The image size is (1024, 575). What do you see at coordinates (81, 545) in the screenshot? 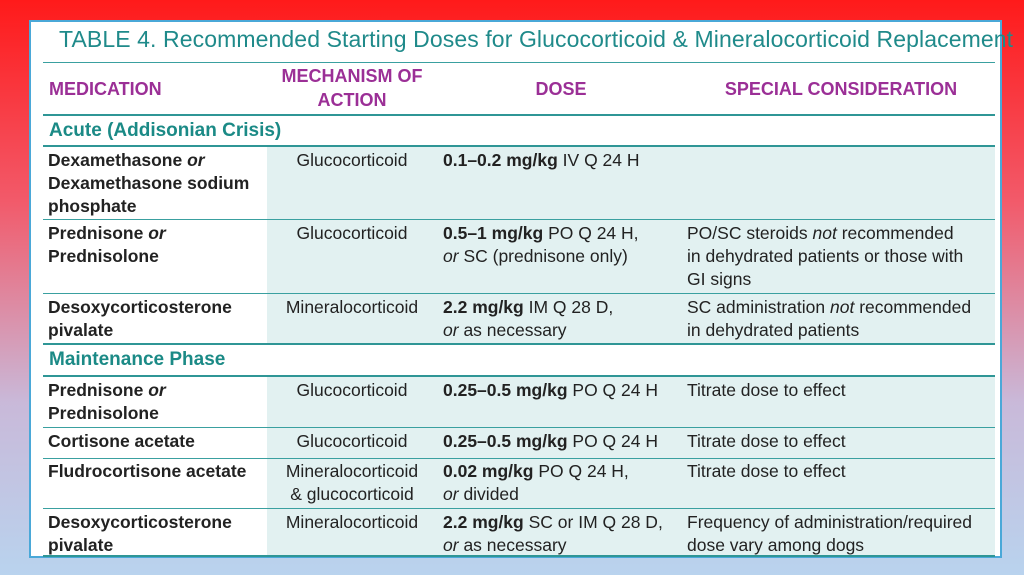
I see `row-7-name-line2: pivalate` at bounding box center [81, 545].